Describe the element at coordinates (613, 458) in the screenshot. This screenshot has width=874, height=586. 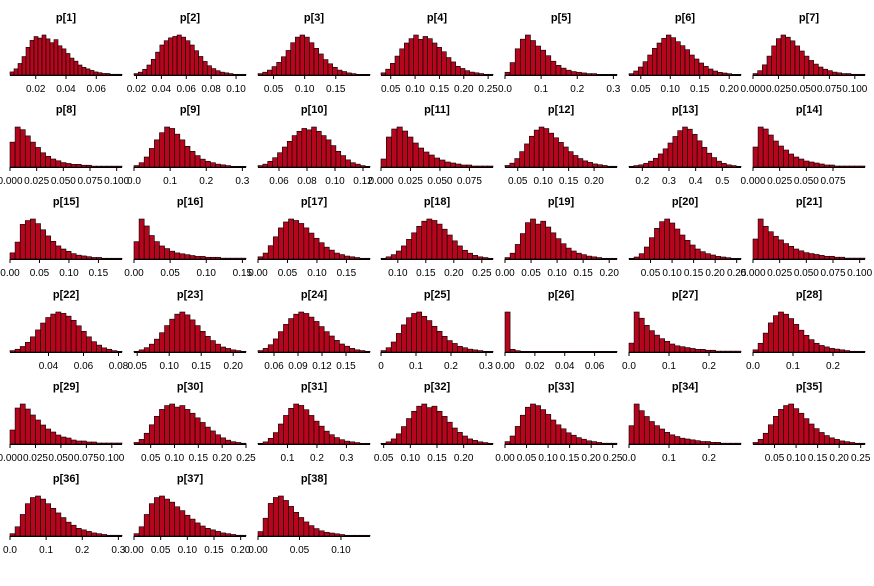
I see `x-tick-label: 0.25` at that location.